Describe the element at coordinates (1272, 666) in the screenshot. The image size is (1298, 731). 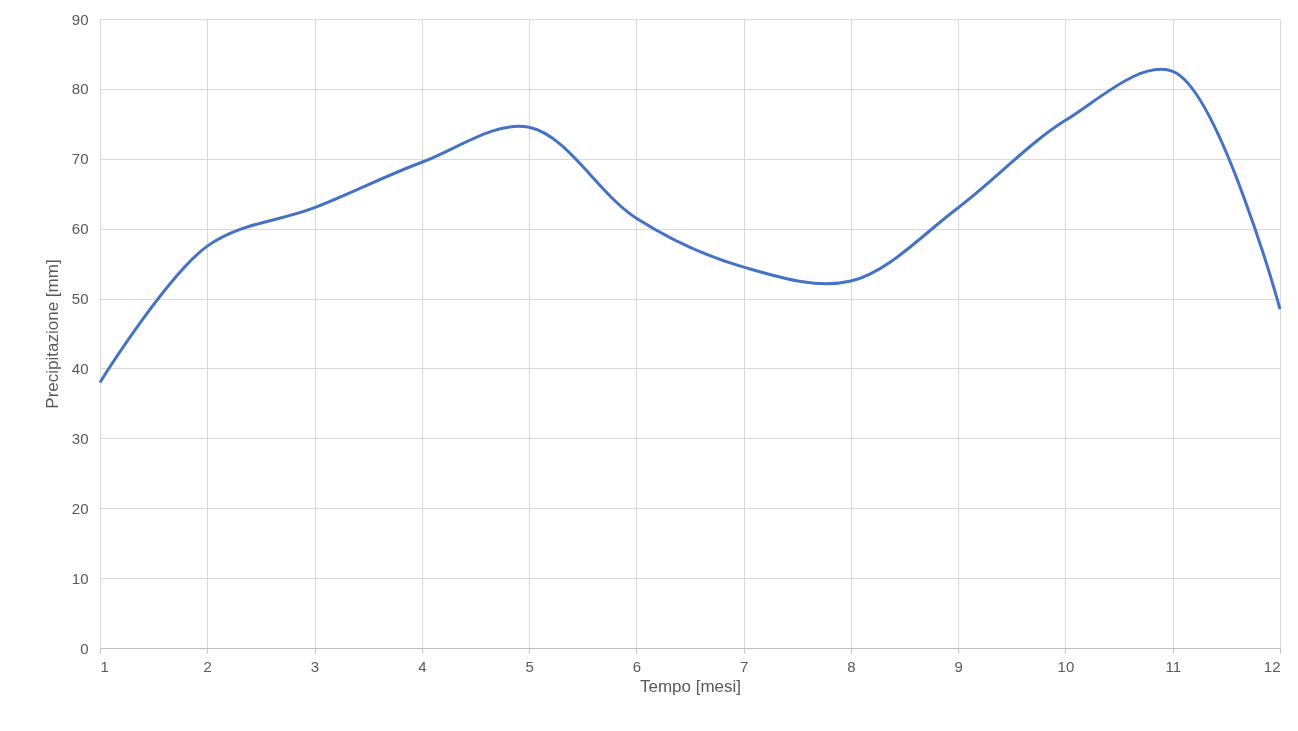
I see `x-tick-label: 12` at that location.